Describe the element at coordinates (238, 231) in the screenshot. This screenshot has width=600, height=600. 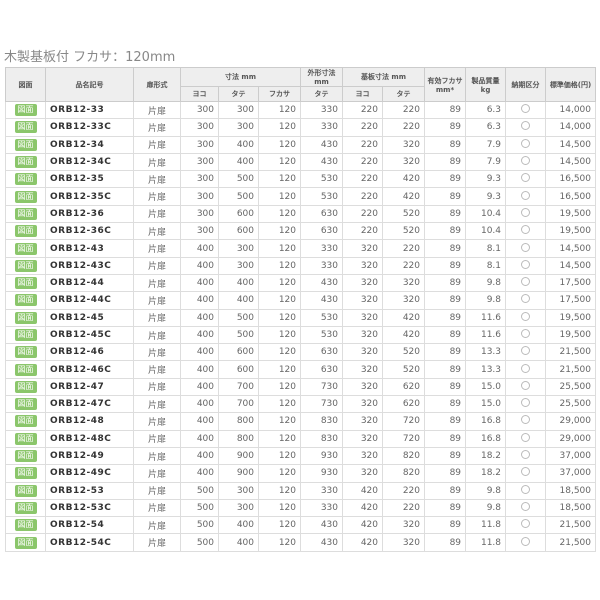
I see `cell-h: 600` at that location.